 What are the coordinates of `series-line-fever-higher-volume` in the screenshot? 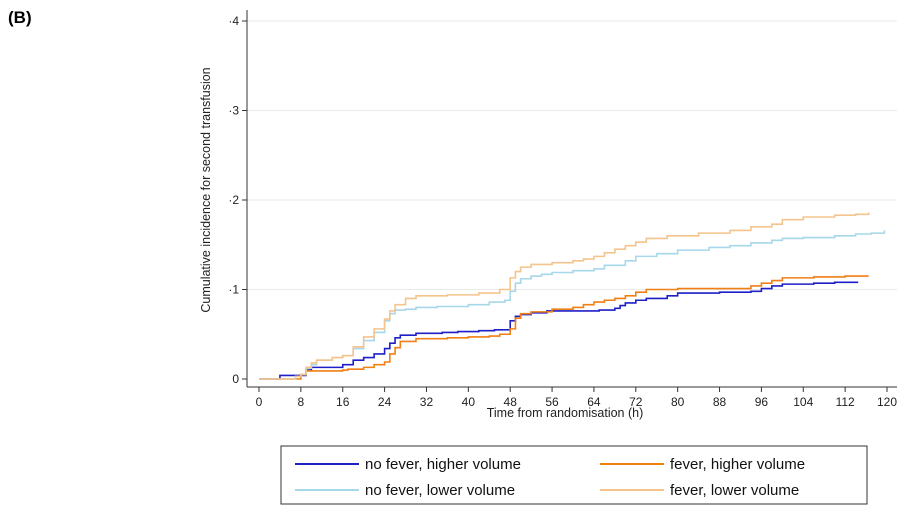 It's located at (564, 327).